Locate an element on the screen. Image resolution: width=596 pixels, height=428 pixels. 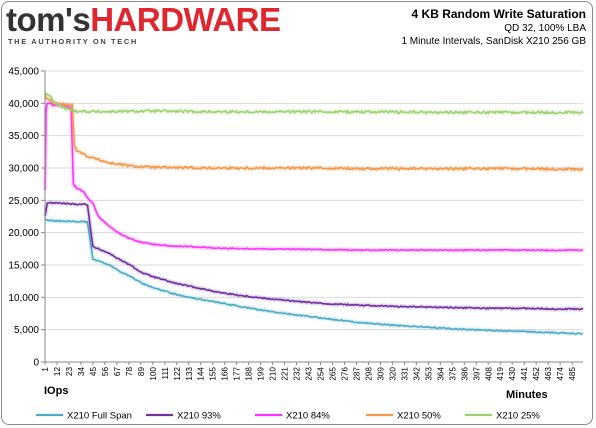
x-axis-label: Minutes is located at coordinates (527, 395).